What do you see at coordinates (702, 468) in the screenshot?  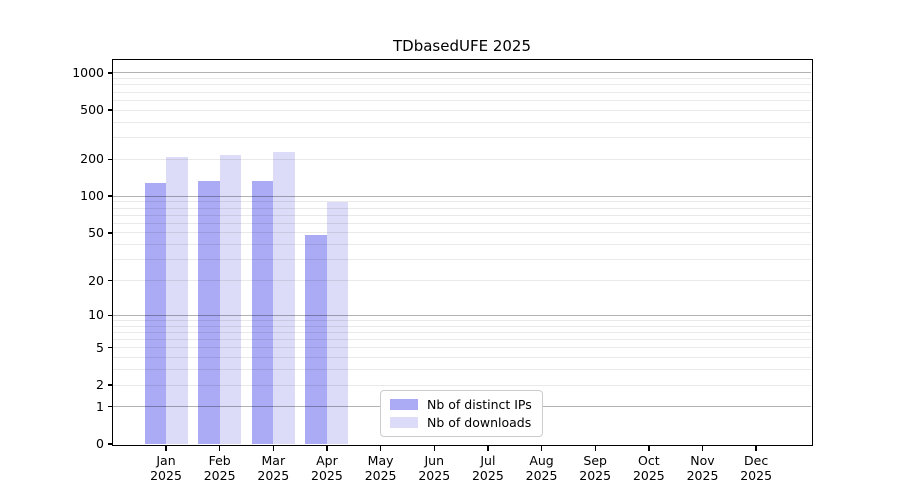 I see `x-tick-label-nov: Nov 2025` at bounding box center [702, 468].